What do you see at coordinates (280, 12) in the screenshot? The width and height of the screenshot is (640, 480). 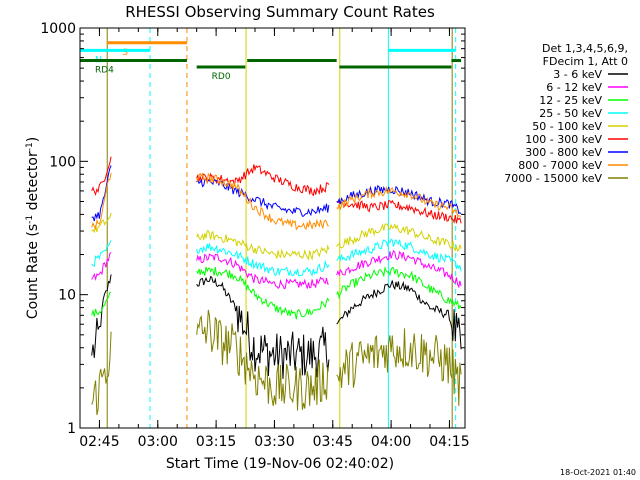 I see `chart-title: RHESSI Observing Summary Count Rates` at bounding box center [280, 12].